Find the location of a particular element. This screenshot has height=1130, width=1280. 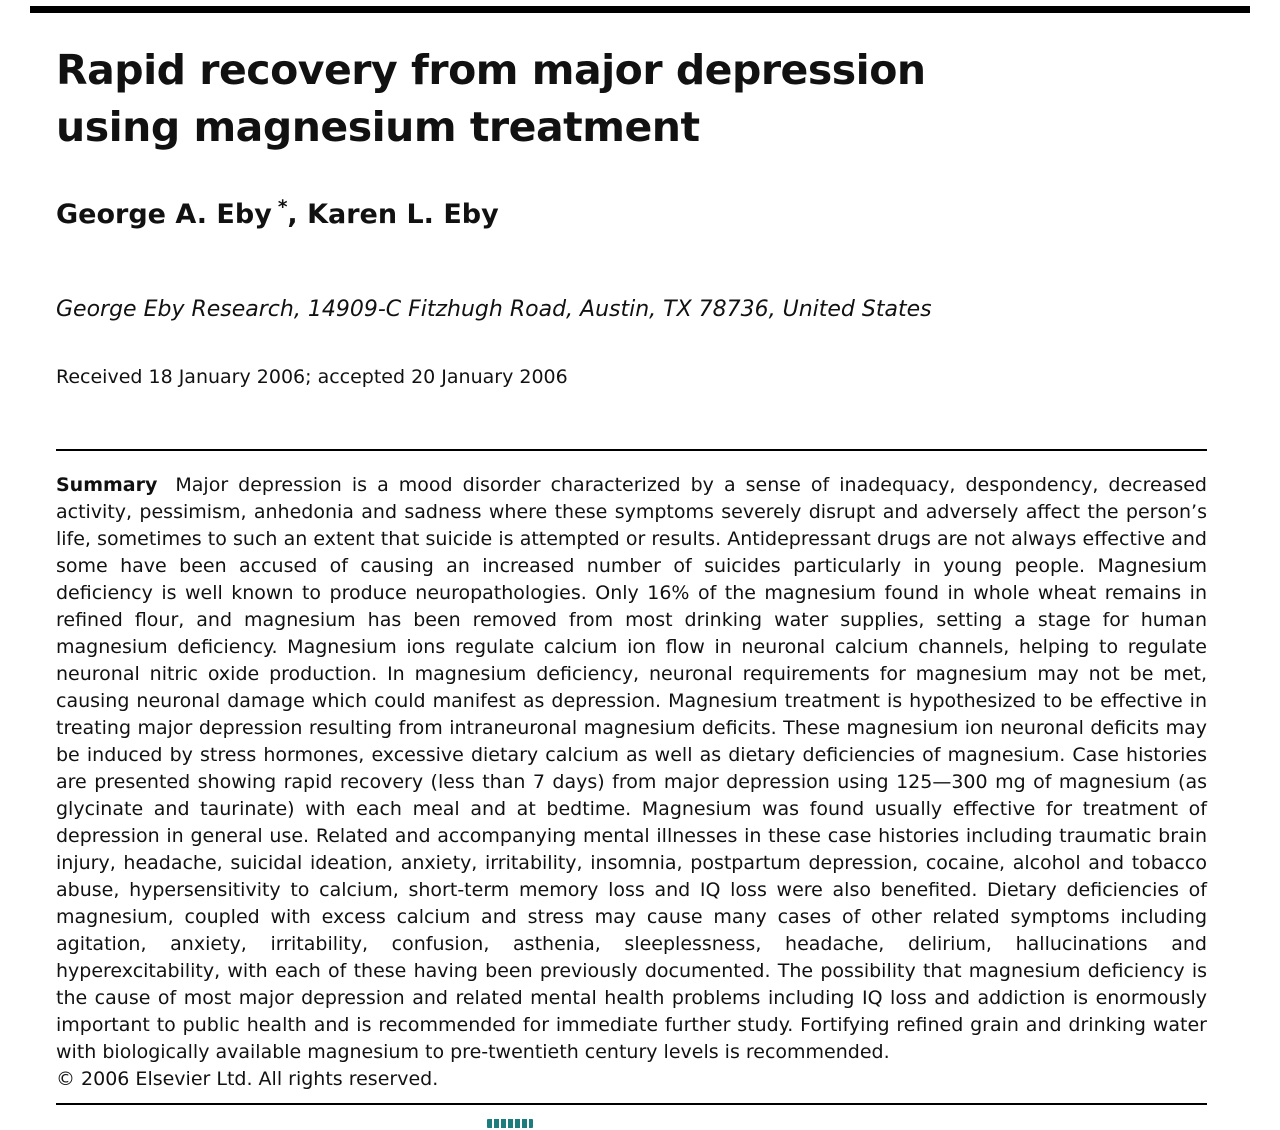

corresponding-author-asterisk: * is located at coordinates (282, 207).